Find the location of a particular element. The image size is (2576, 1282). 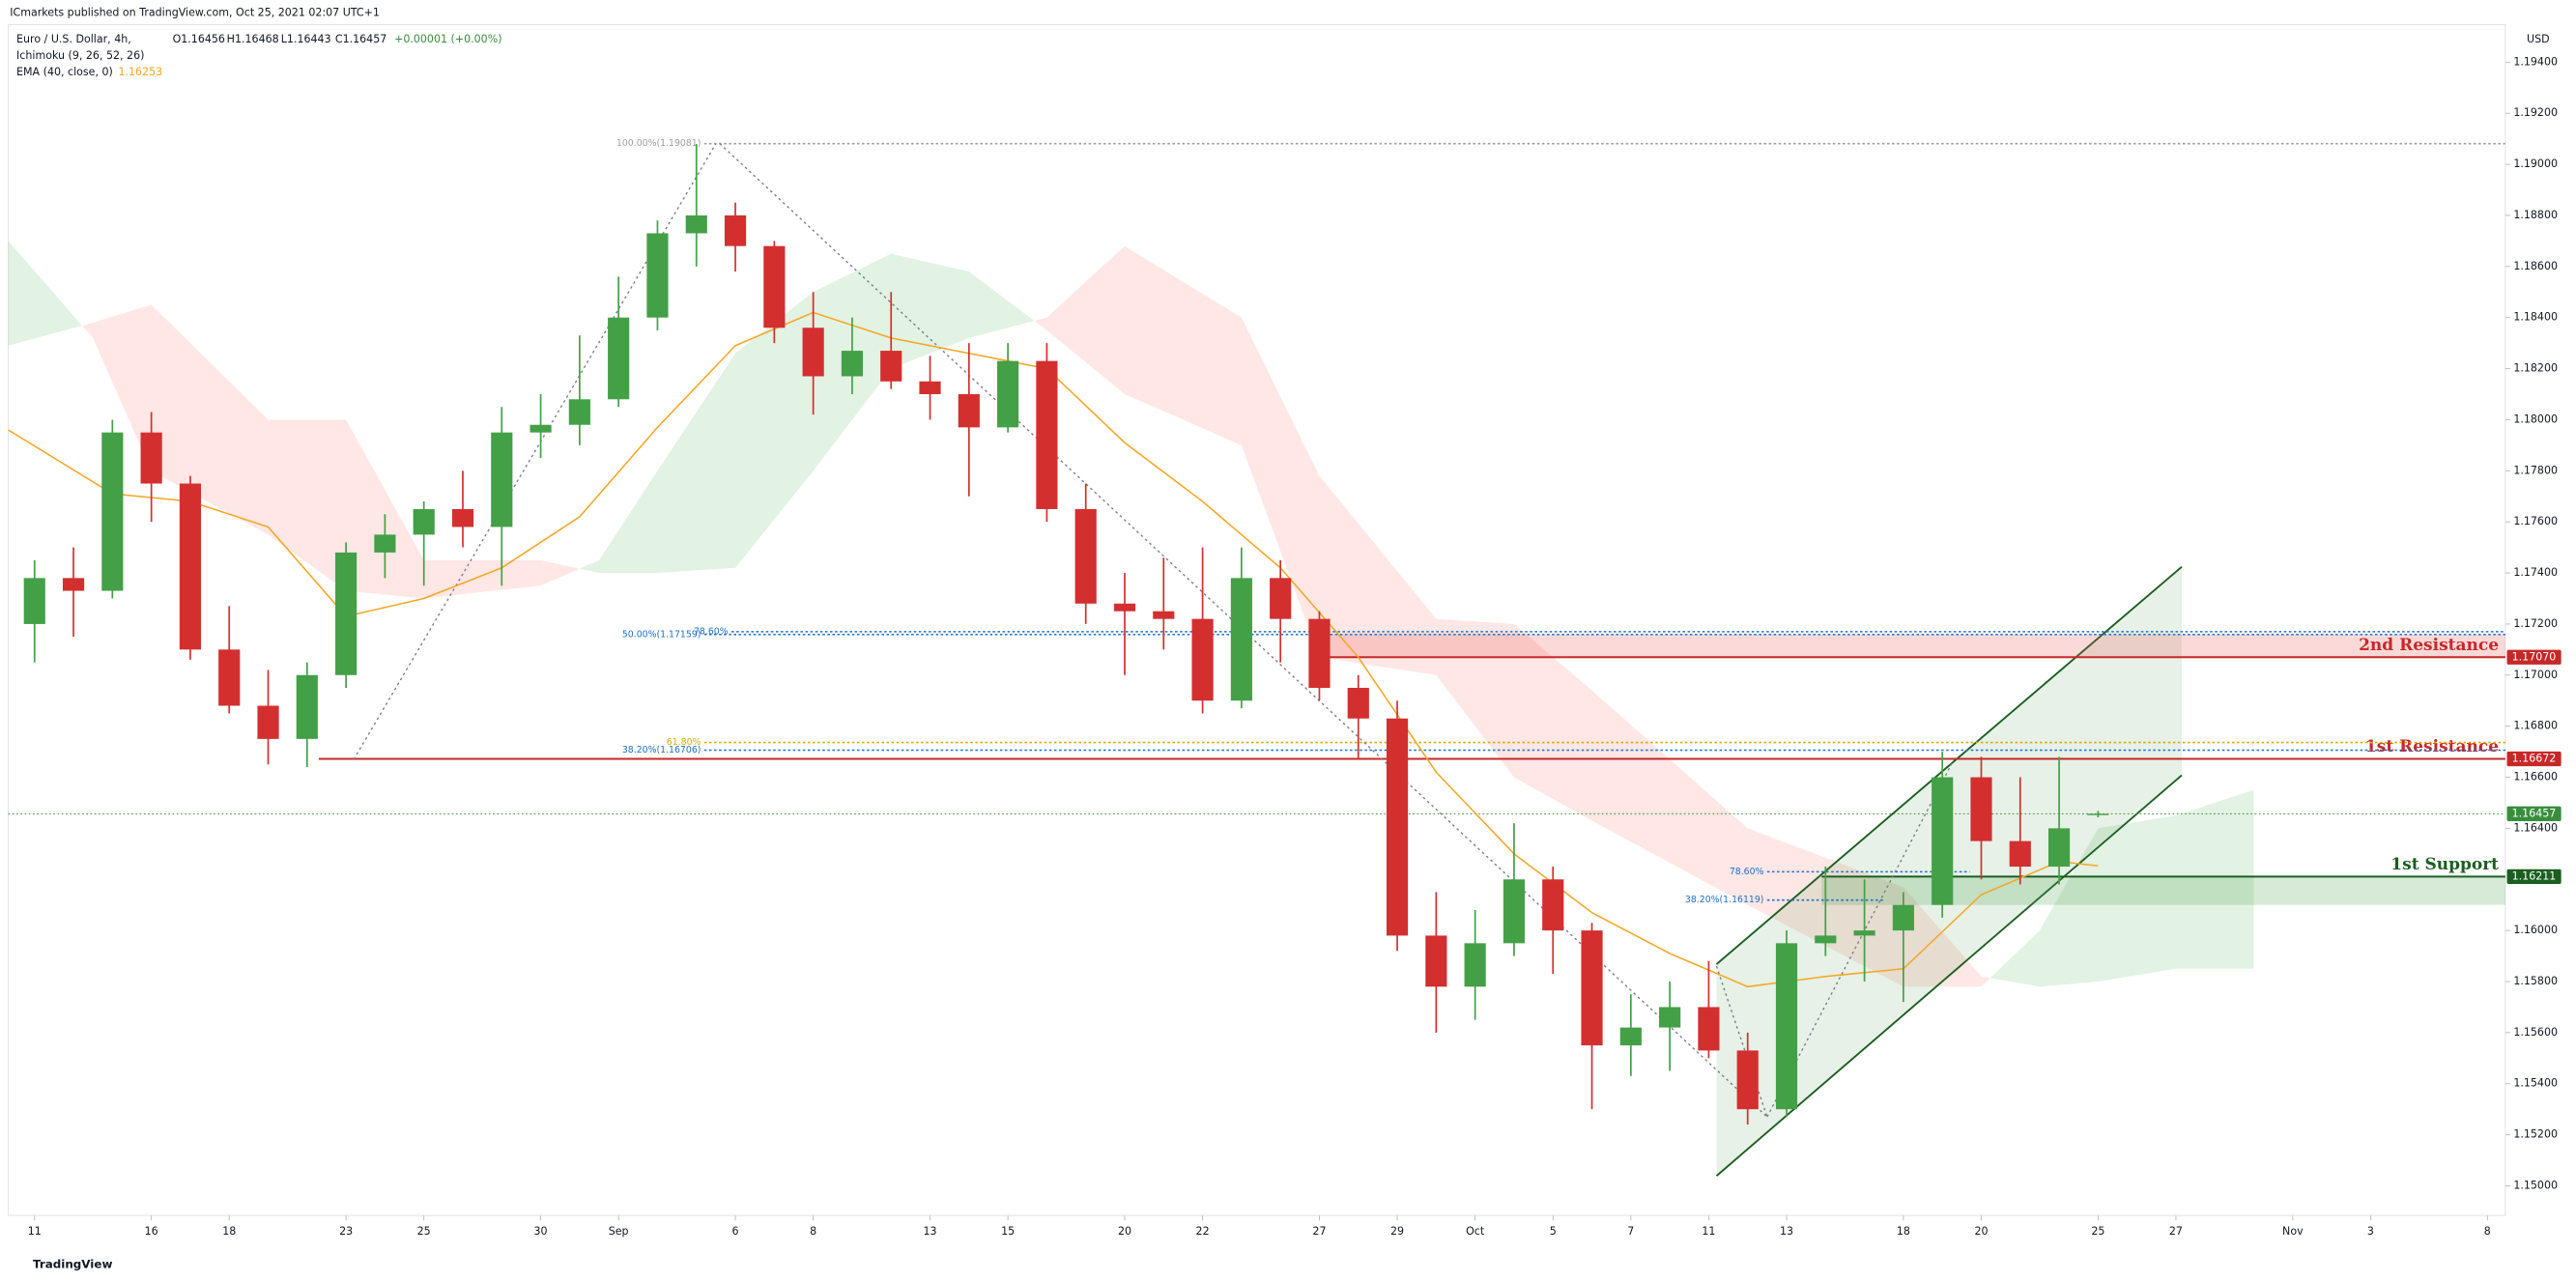

price-badge is located at coordinates (2534, 877).